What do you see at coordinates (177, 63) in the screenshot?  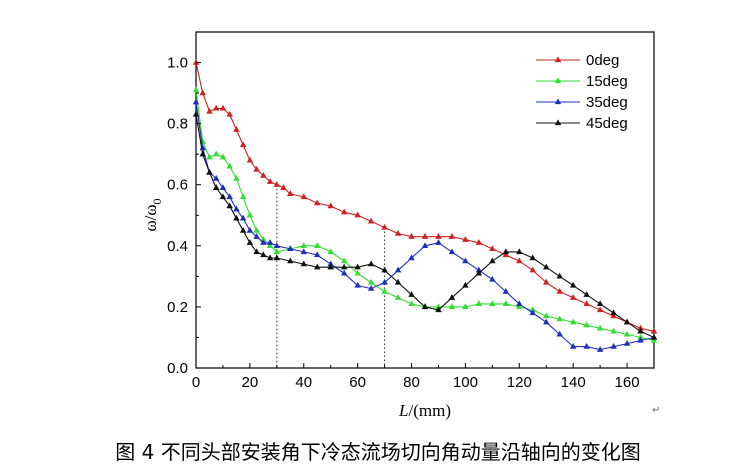 I see `y-tick-label: 1.0` at bounding box center [177, 63].